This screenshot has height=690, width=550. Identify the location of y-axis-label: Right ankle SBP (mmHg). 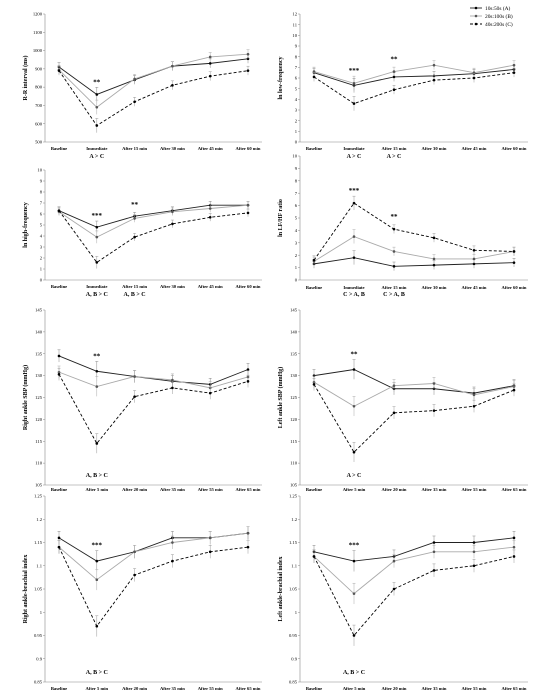
(25, 397).